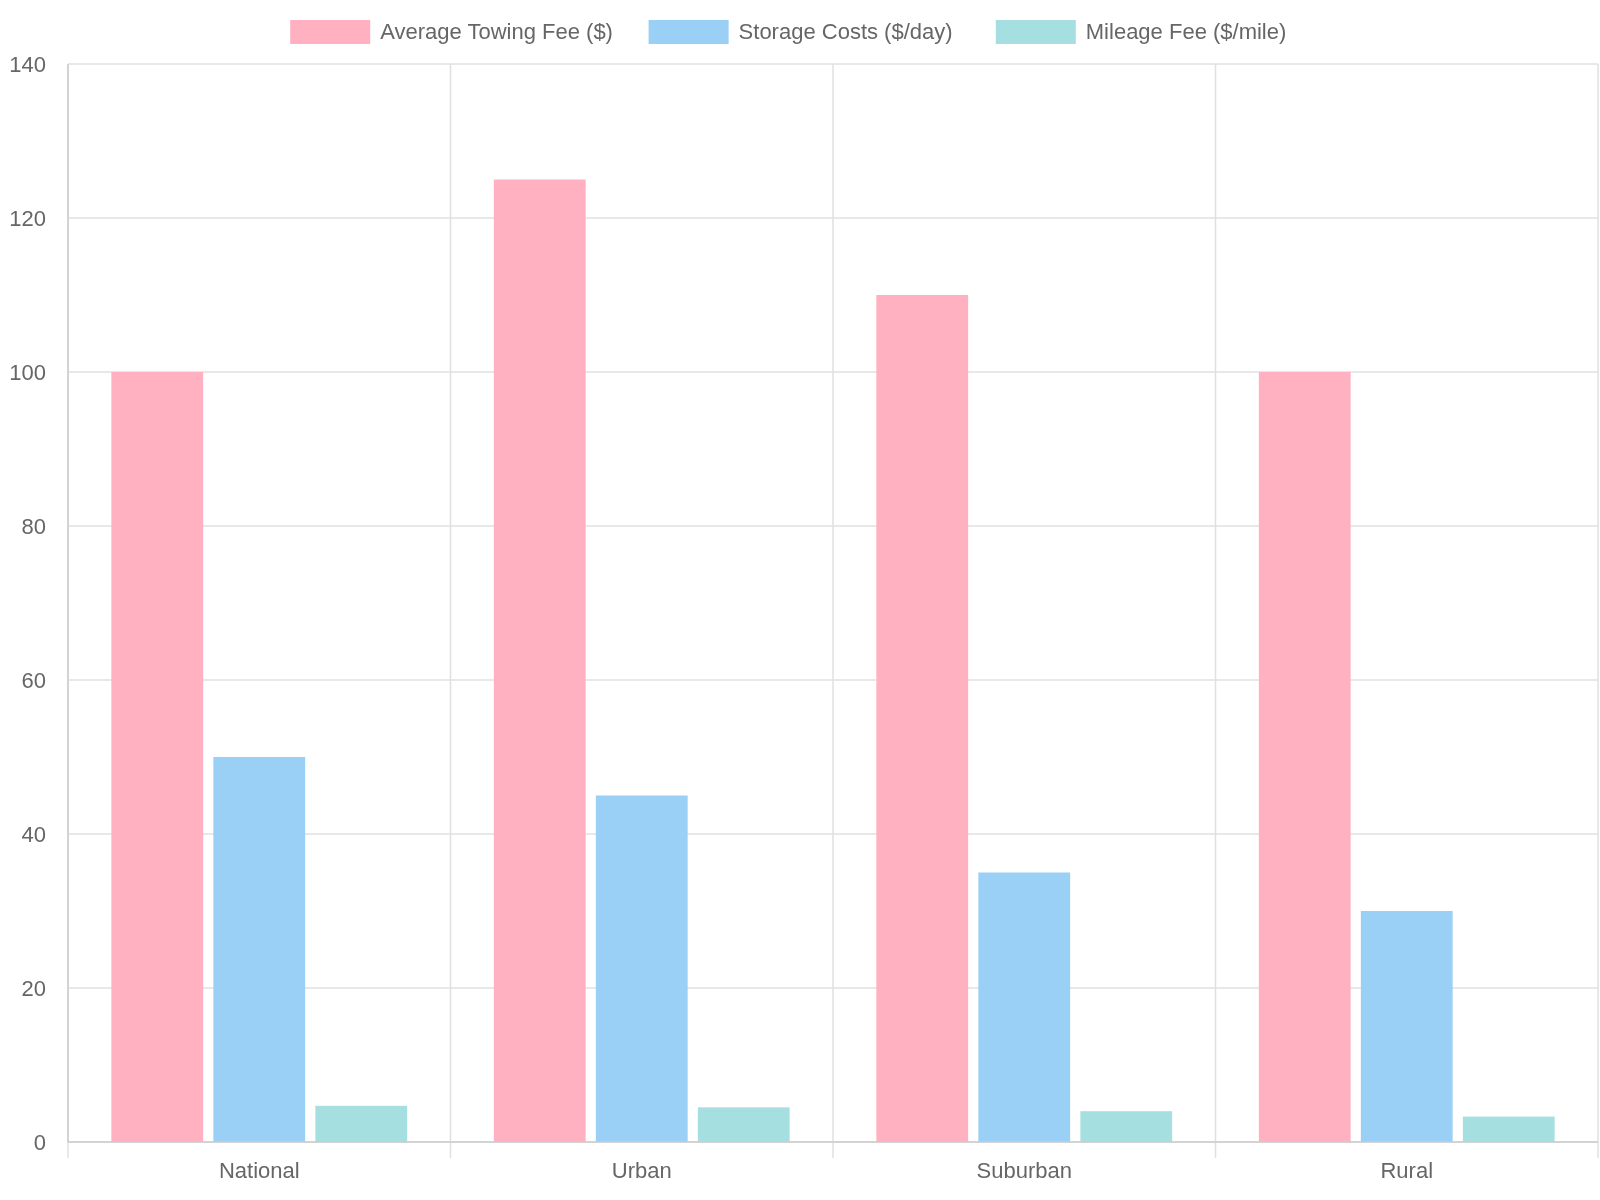  I want to click on x-tick-label: Rural, so click(1407, 1170).